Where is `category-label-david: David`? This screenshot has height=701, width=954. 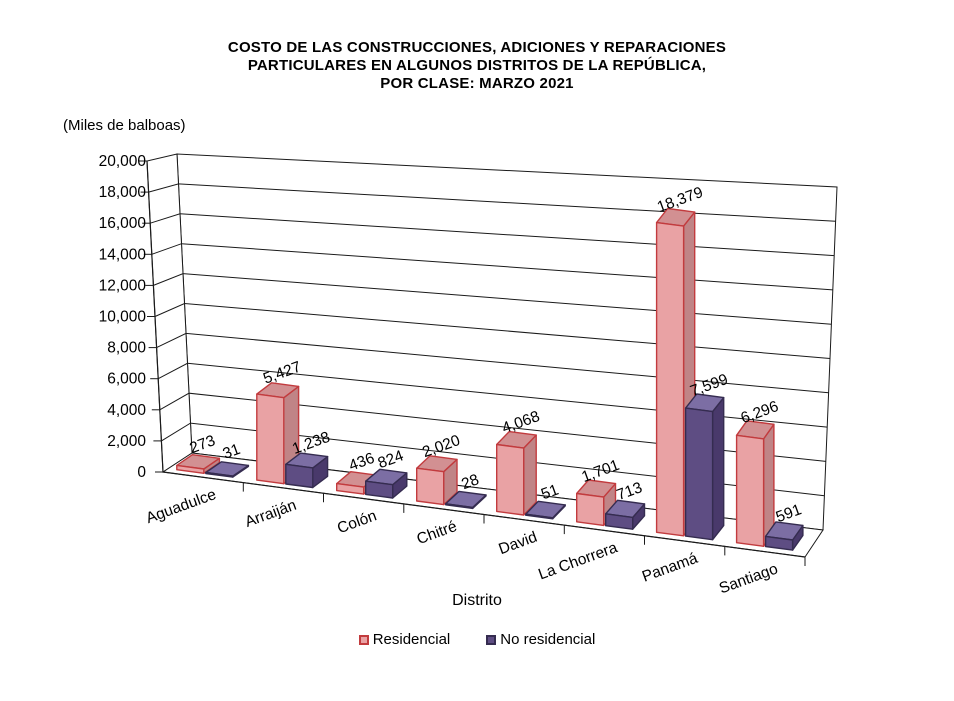 category-label-david: David is located at coordinates (517, 544).